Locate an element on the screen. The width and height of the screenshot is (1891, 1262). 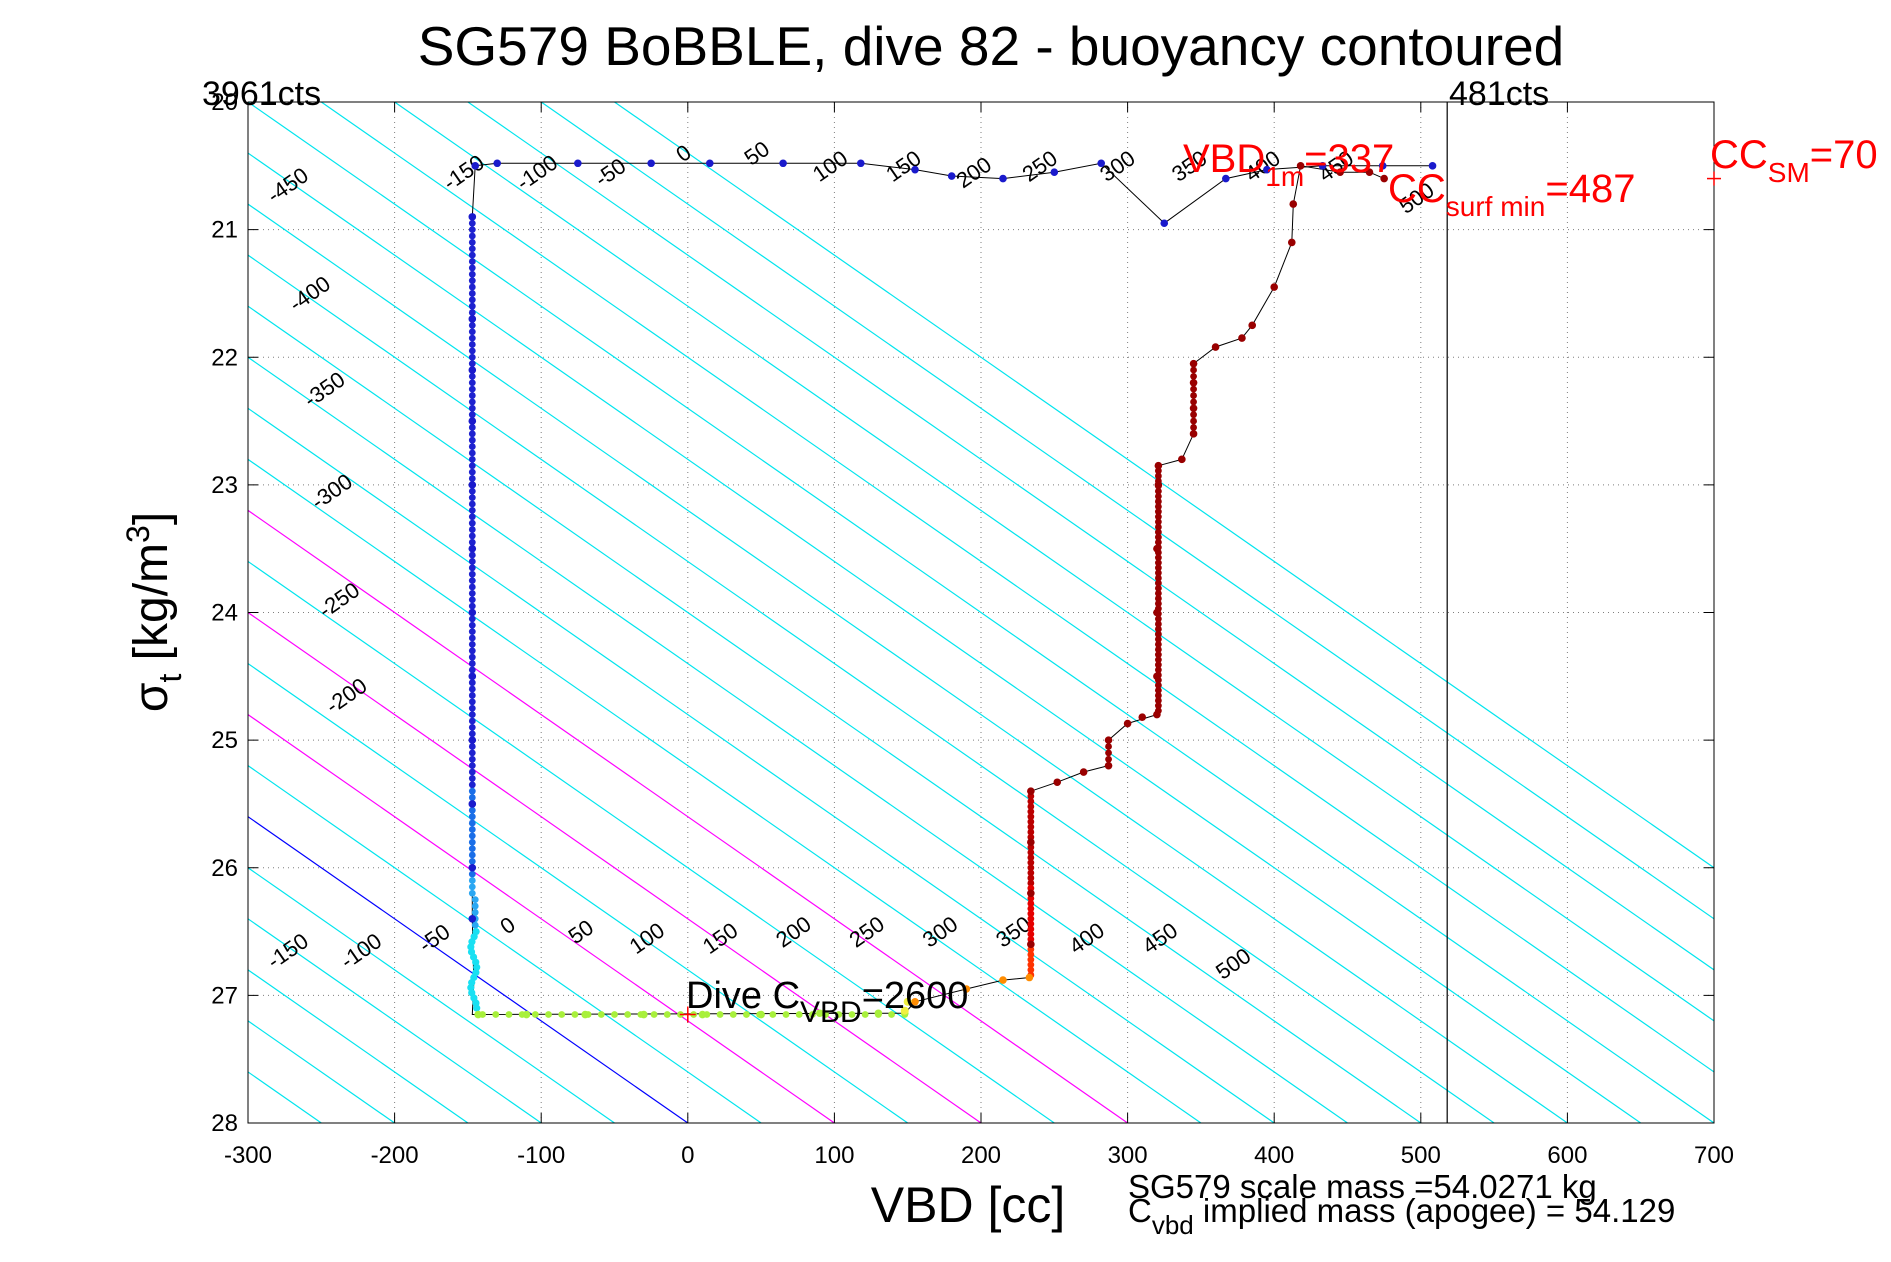
y-axis-label-subscript: t is located at coordinates (170, 678).